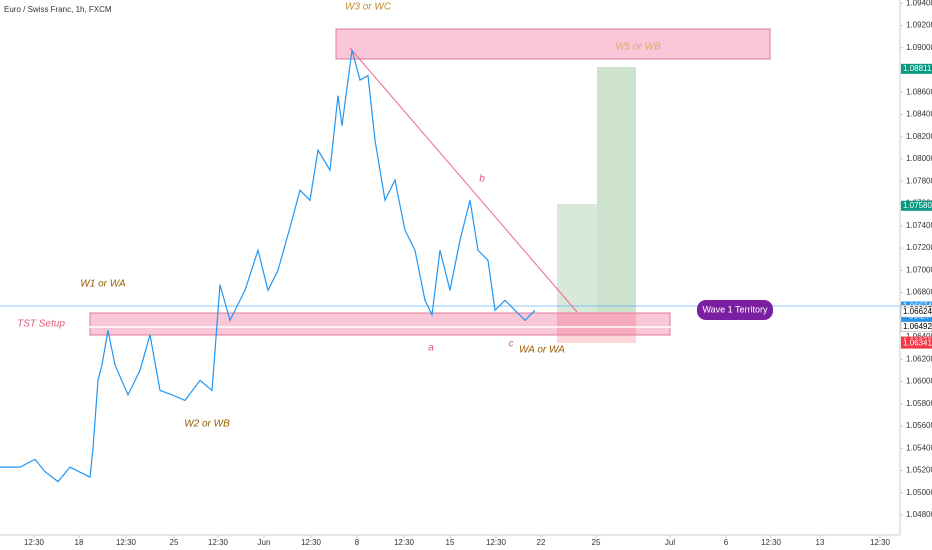 The image size is (932, 550). Describe the element at coordinates (919, 381) in the screenshot. I see `y-tick-label: 1.06000` at that location.